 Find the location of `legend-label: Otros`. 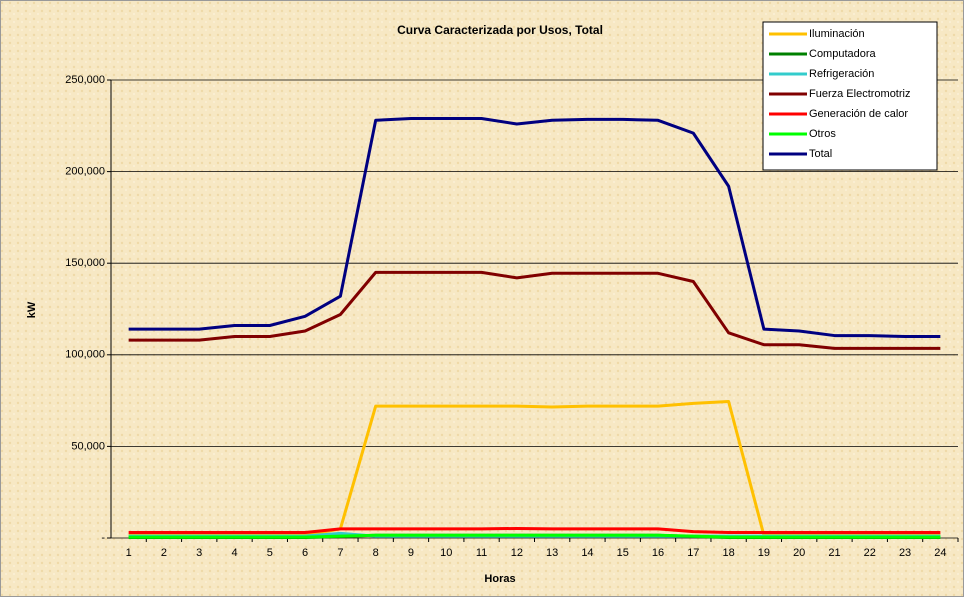

legend-label: Otros is located at coordinates (822, 134).